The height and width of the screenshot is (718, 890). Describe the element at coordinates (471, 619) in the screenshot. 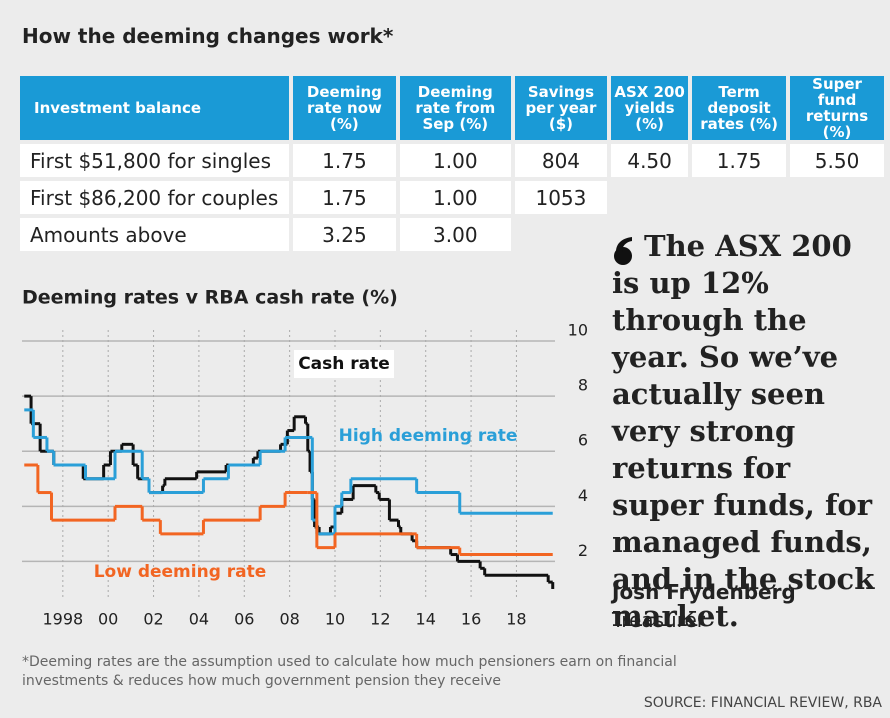

I see `x-tick-label: 16` at that location.